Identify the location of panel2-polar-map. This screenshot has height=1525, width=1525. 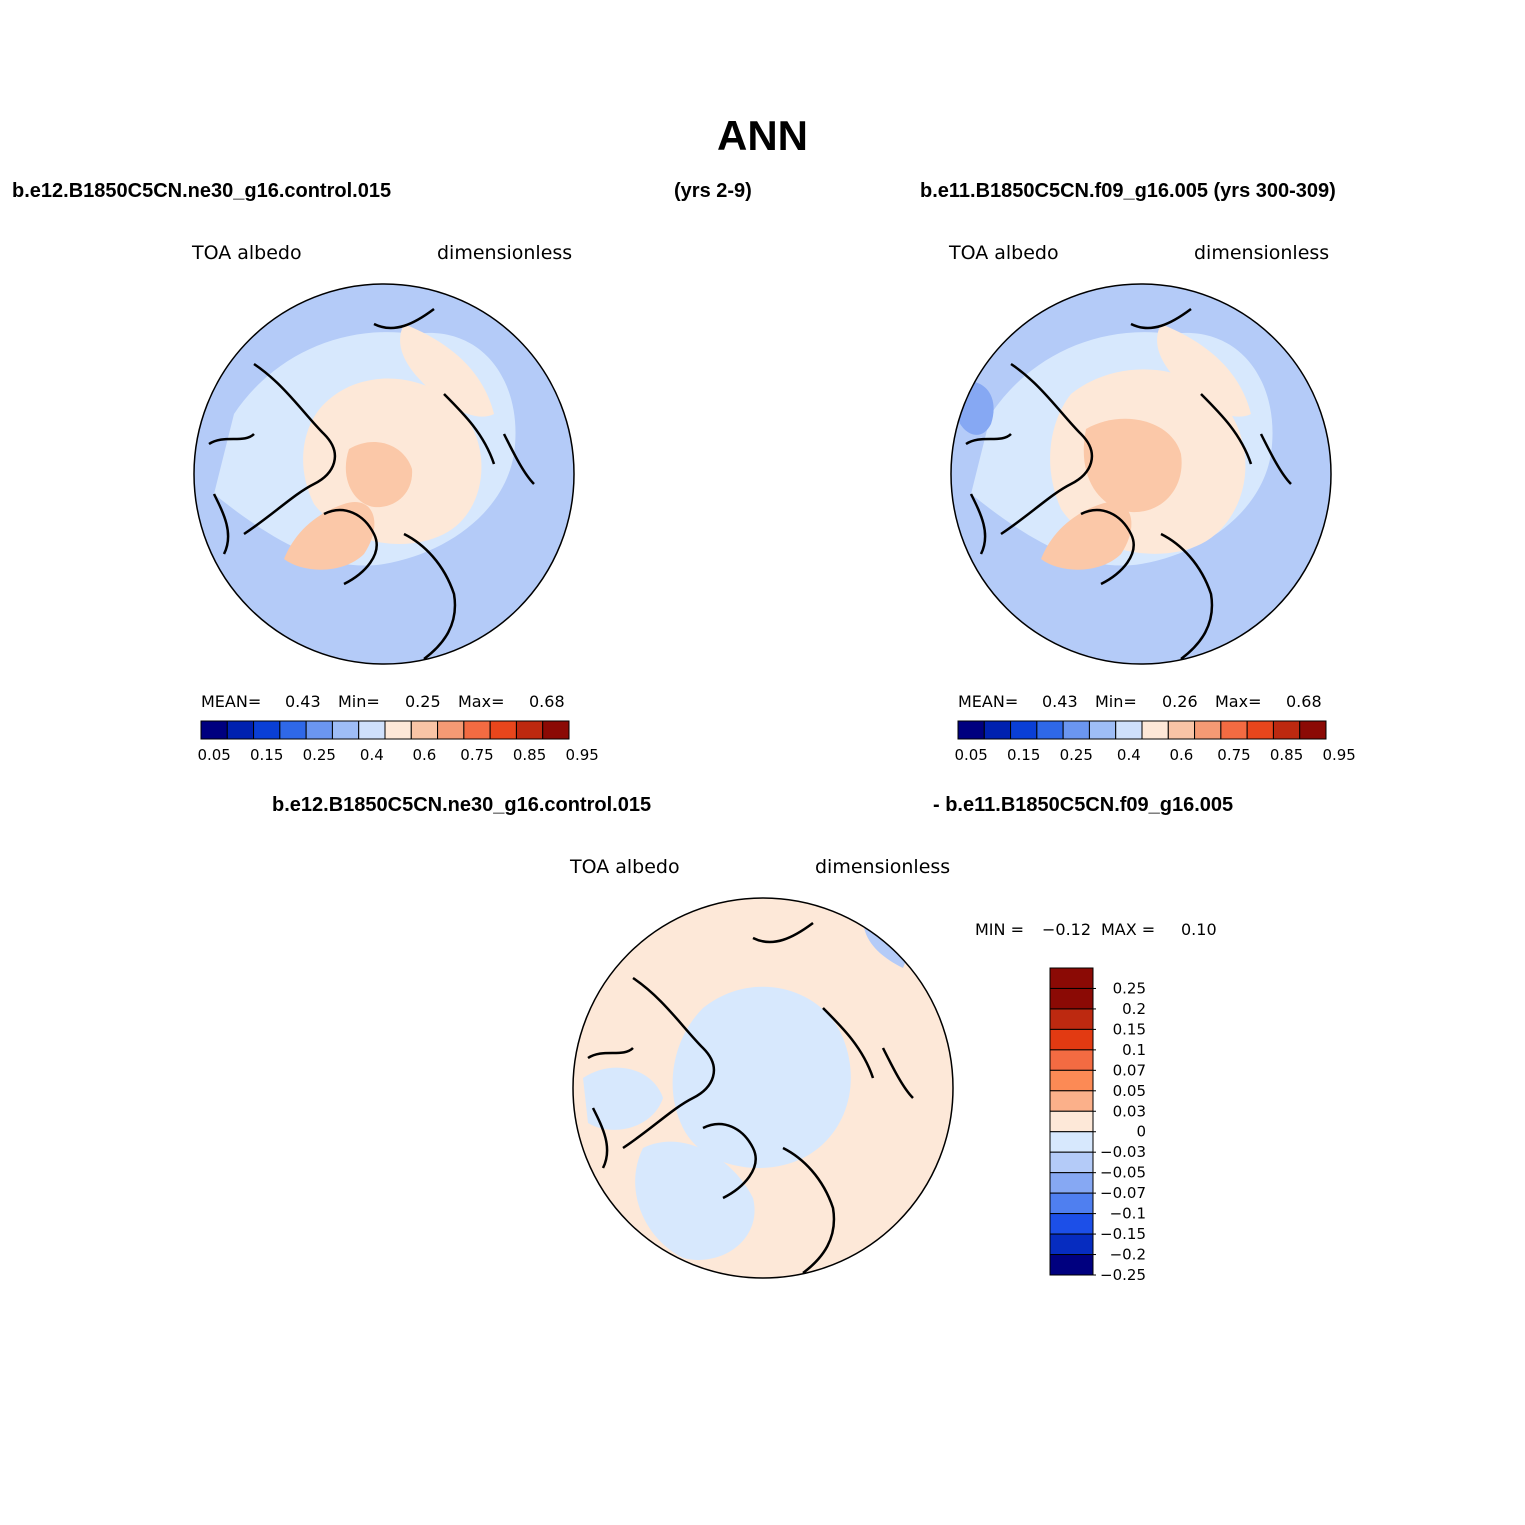
(1141, 474).